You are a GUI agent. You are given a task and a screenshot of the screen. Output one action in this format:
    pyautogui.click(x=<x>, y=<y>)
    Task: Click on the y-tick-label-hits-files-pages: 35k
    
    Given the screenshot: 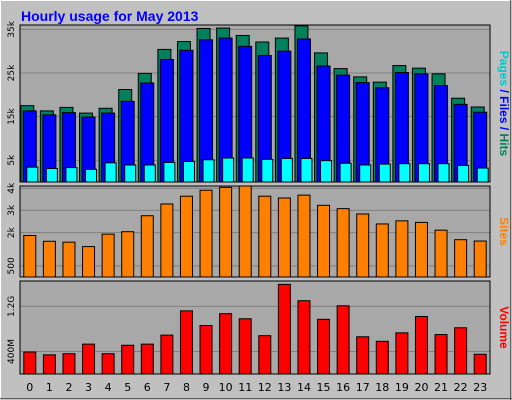 What is the action you would take?
    pyautogui.click(x=12, y=28)
    